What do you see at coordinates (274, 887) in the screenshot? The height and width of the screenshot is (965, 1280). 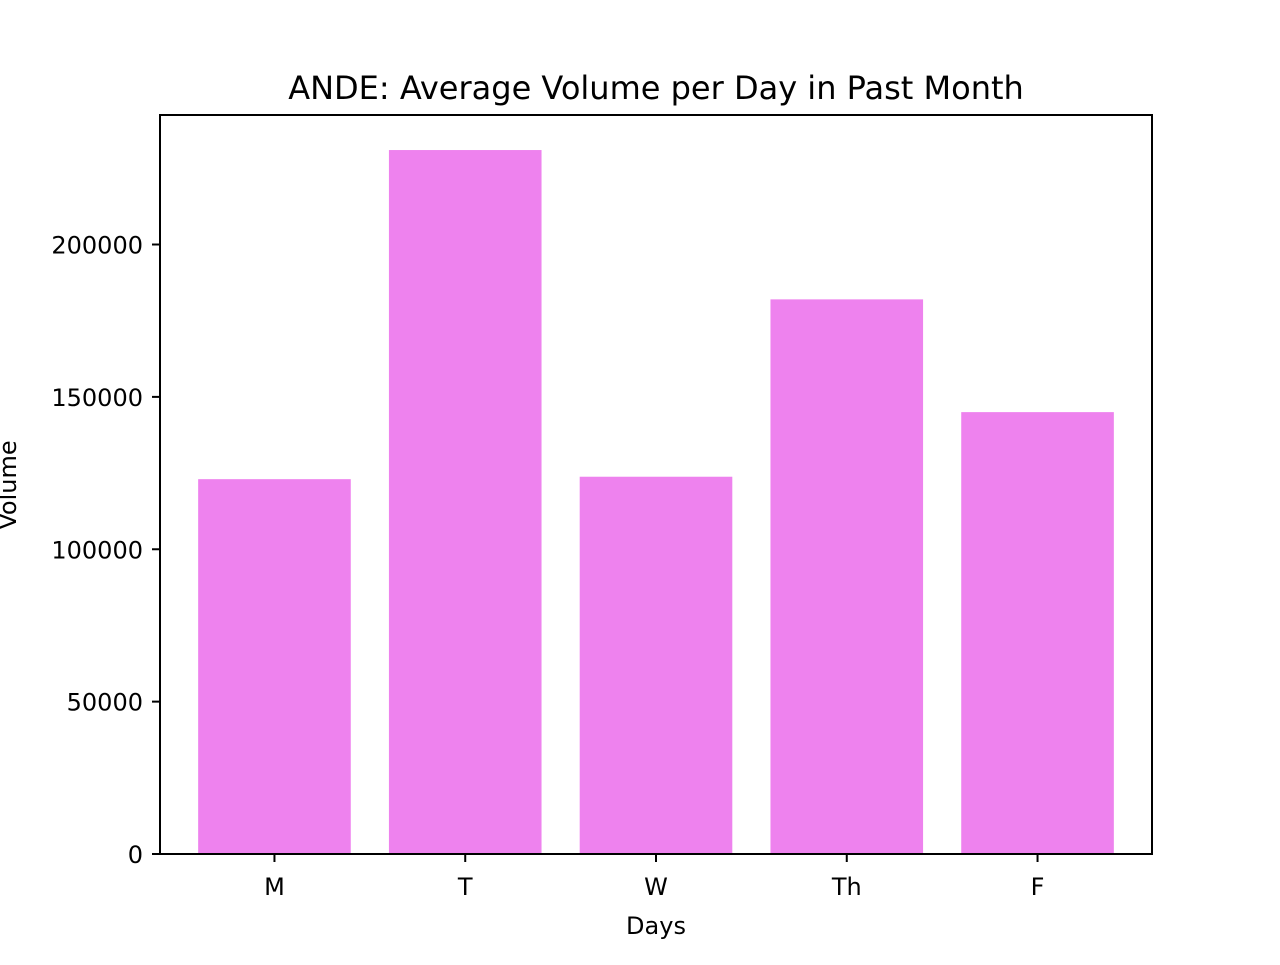 I see `x-tick-label: M` at bounding box center [274, 887].